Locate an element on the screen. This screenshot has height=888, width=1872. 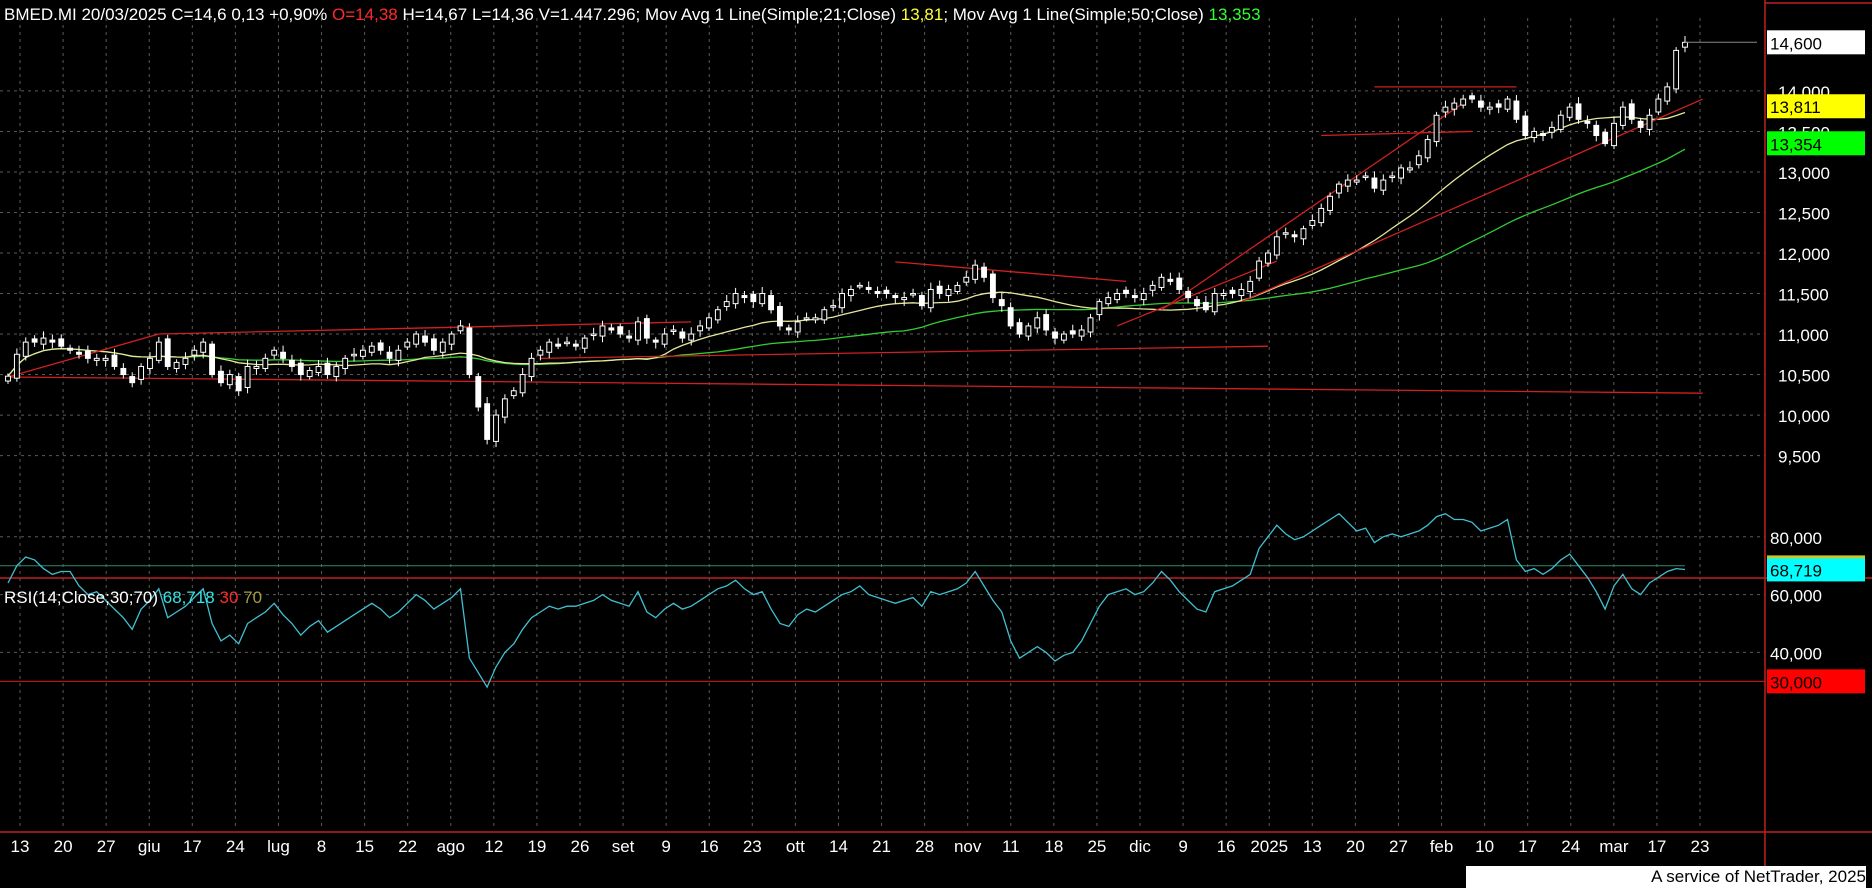
x-tick-label: 13 is located at coordinates (1312, 846).